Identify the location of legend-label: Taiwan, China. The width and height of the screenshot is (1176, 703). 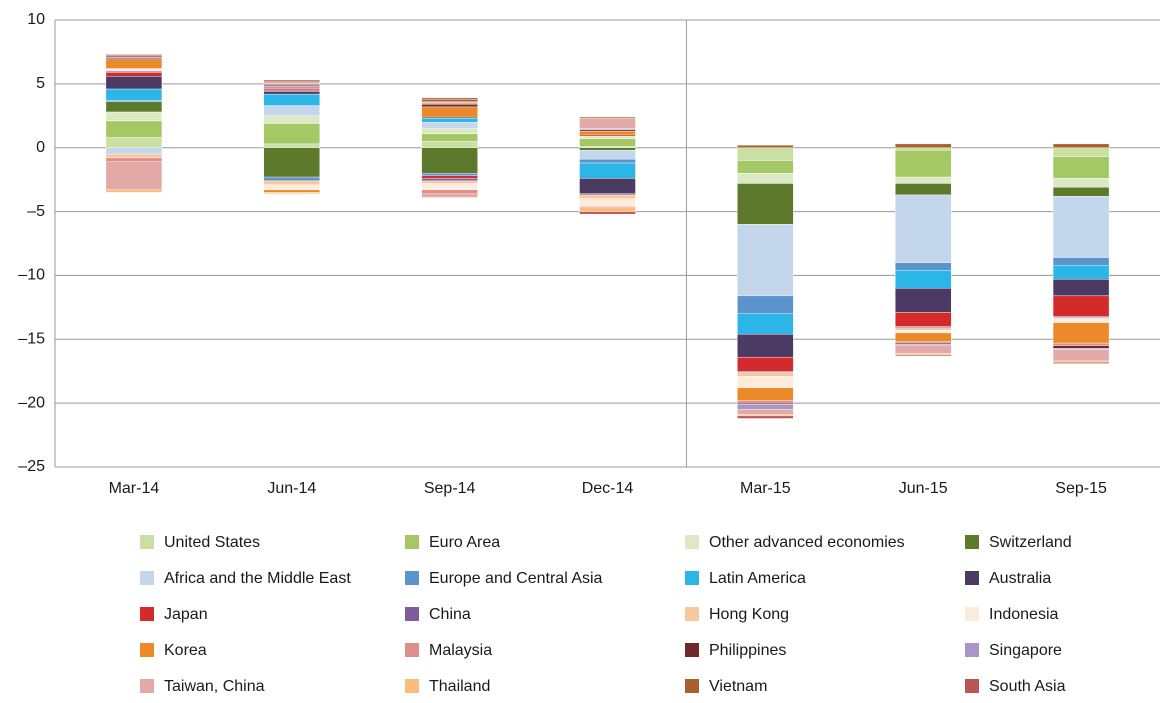
(214, 686).